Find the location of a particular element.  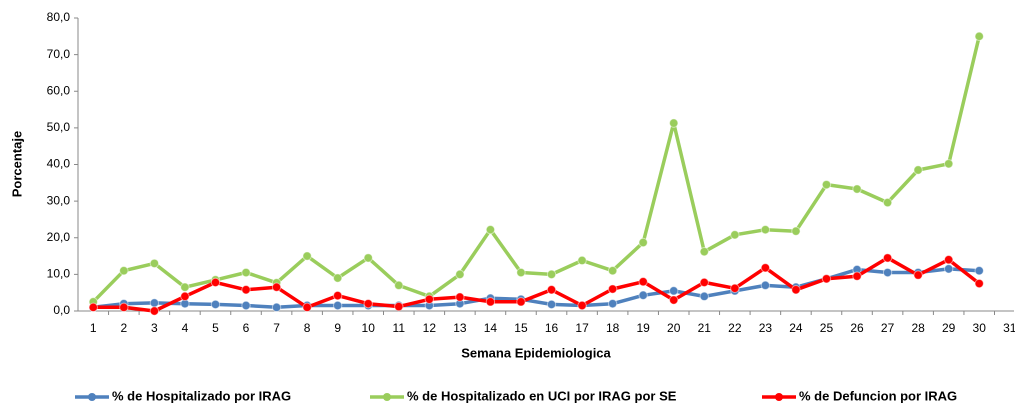

y-tick-label: 30,0 is located at coordinates (59, 200).